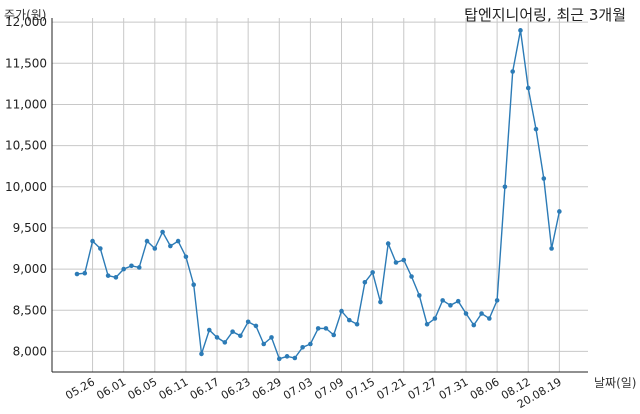 The height and width of the screenshot is (414, 640). I want to click on y-tick-label: 9,000, so click(30, 269).